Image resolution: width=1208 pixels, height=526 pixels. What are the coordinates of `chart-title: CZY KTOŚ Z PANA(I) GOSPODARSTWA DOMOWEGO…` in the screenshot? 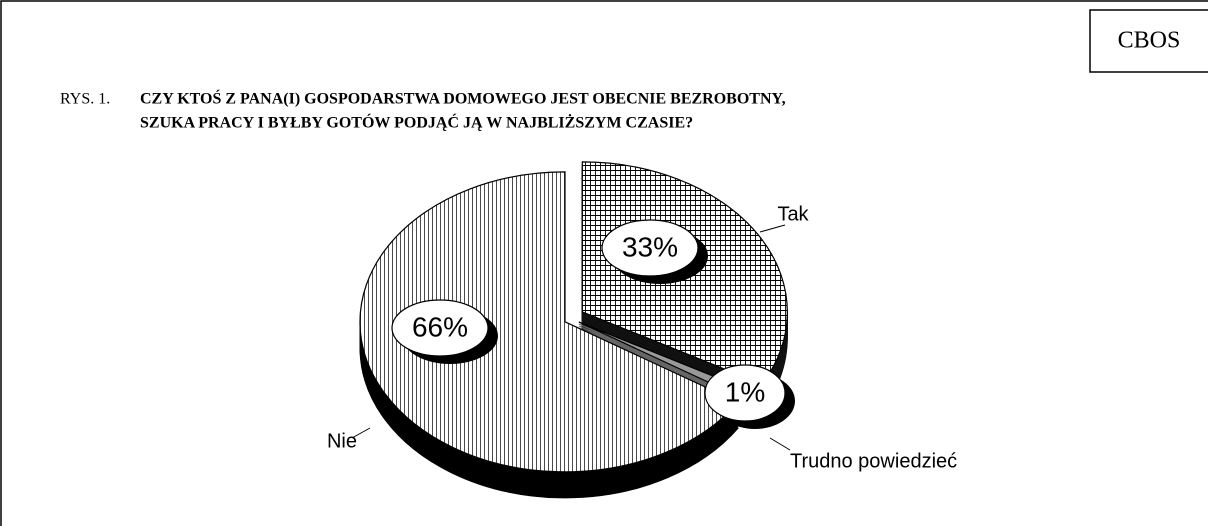 It's located at (463, 98).